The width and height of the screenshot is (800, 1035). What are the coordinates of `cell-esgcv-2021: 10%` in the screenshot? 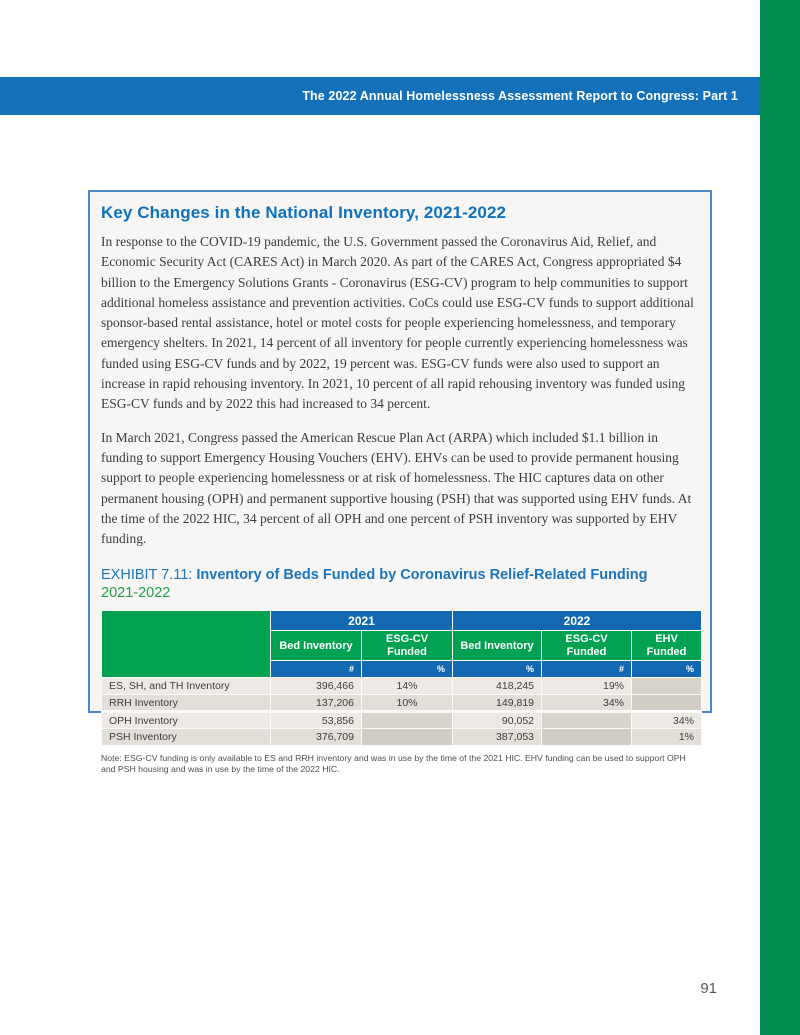 It's located at (407, 703).